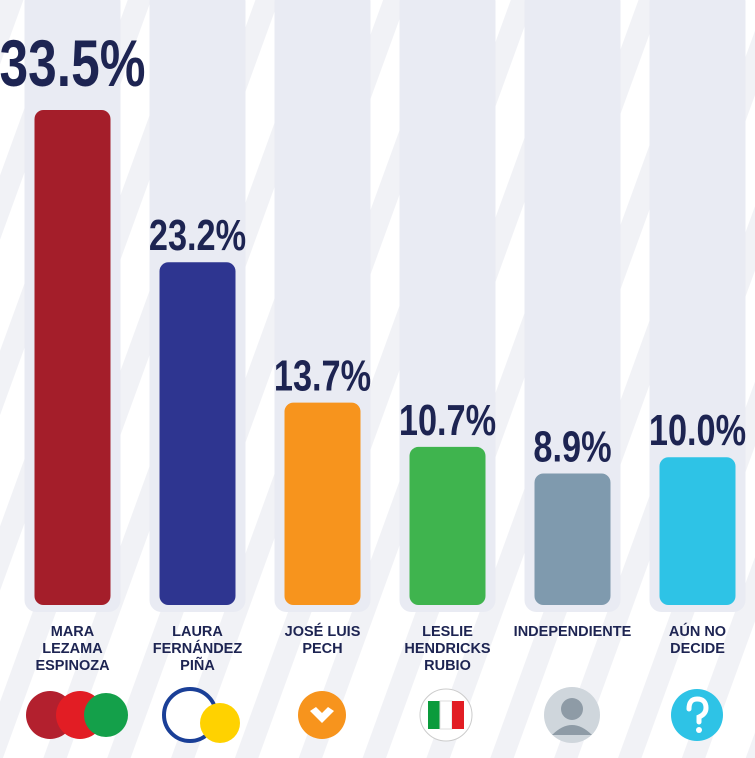 The image size is (755, 758). Describe the element at coordinates (322, 376) in the screenshot. I see `value-label: 13.7%` at that location.